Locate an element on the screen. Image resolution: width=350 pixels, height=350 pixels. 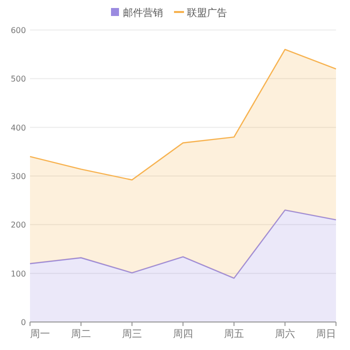
x-tick-label: 周五 is located at coordinates (234, 334).